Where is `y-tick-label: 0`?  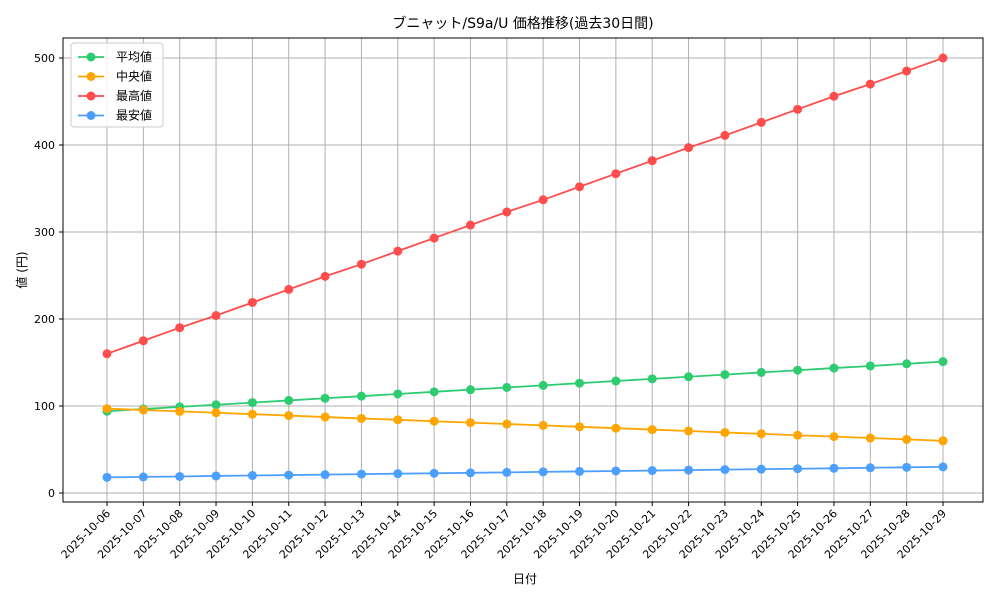 y-tick-label: 0 is located at coordinates (51, 493).